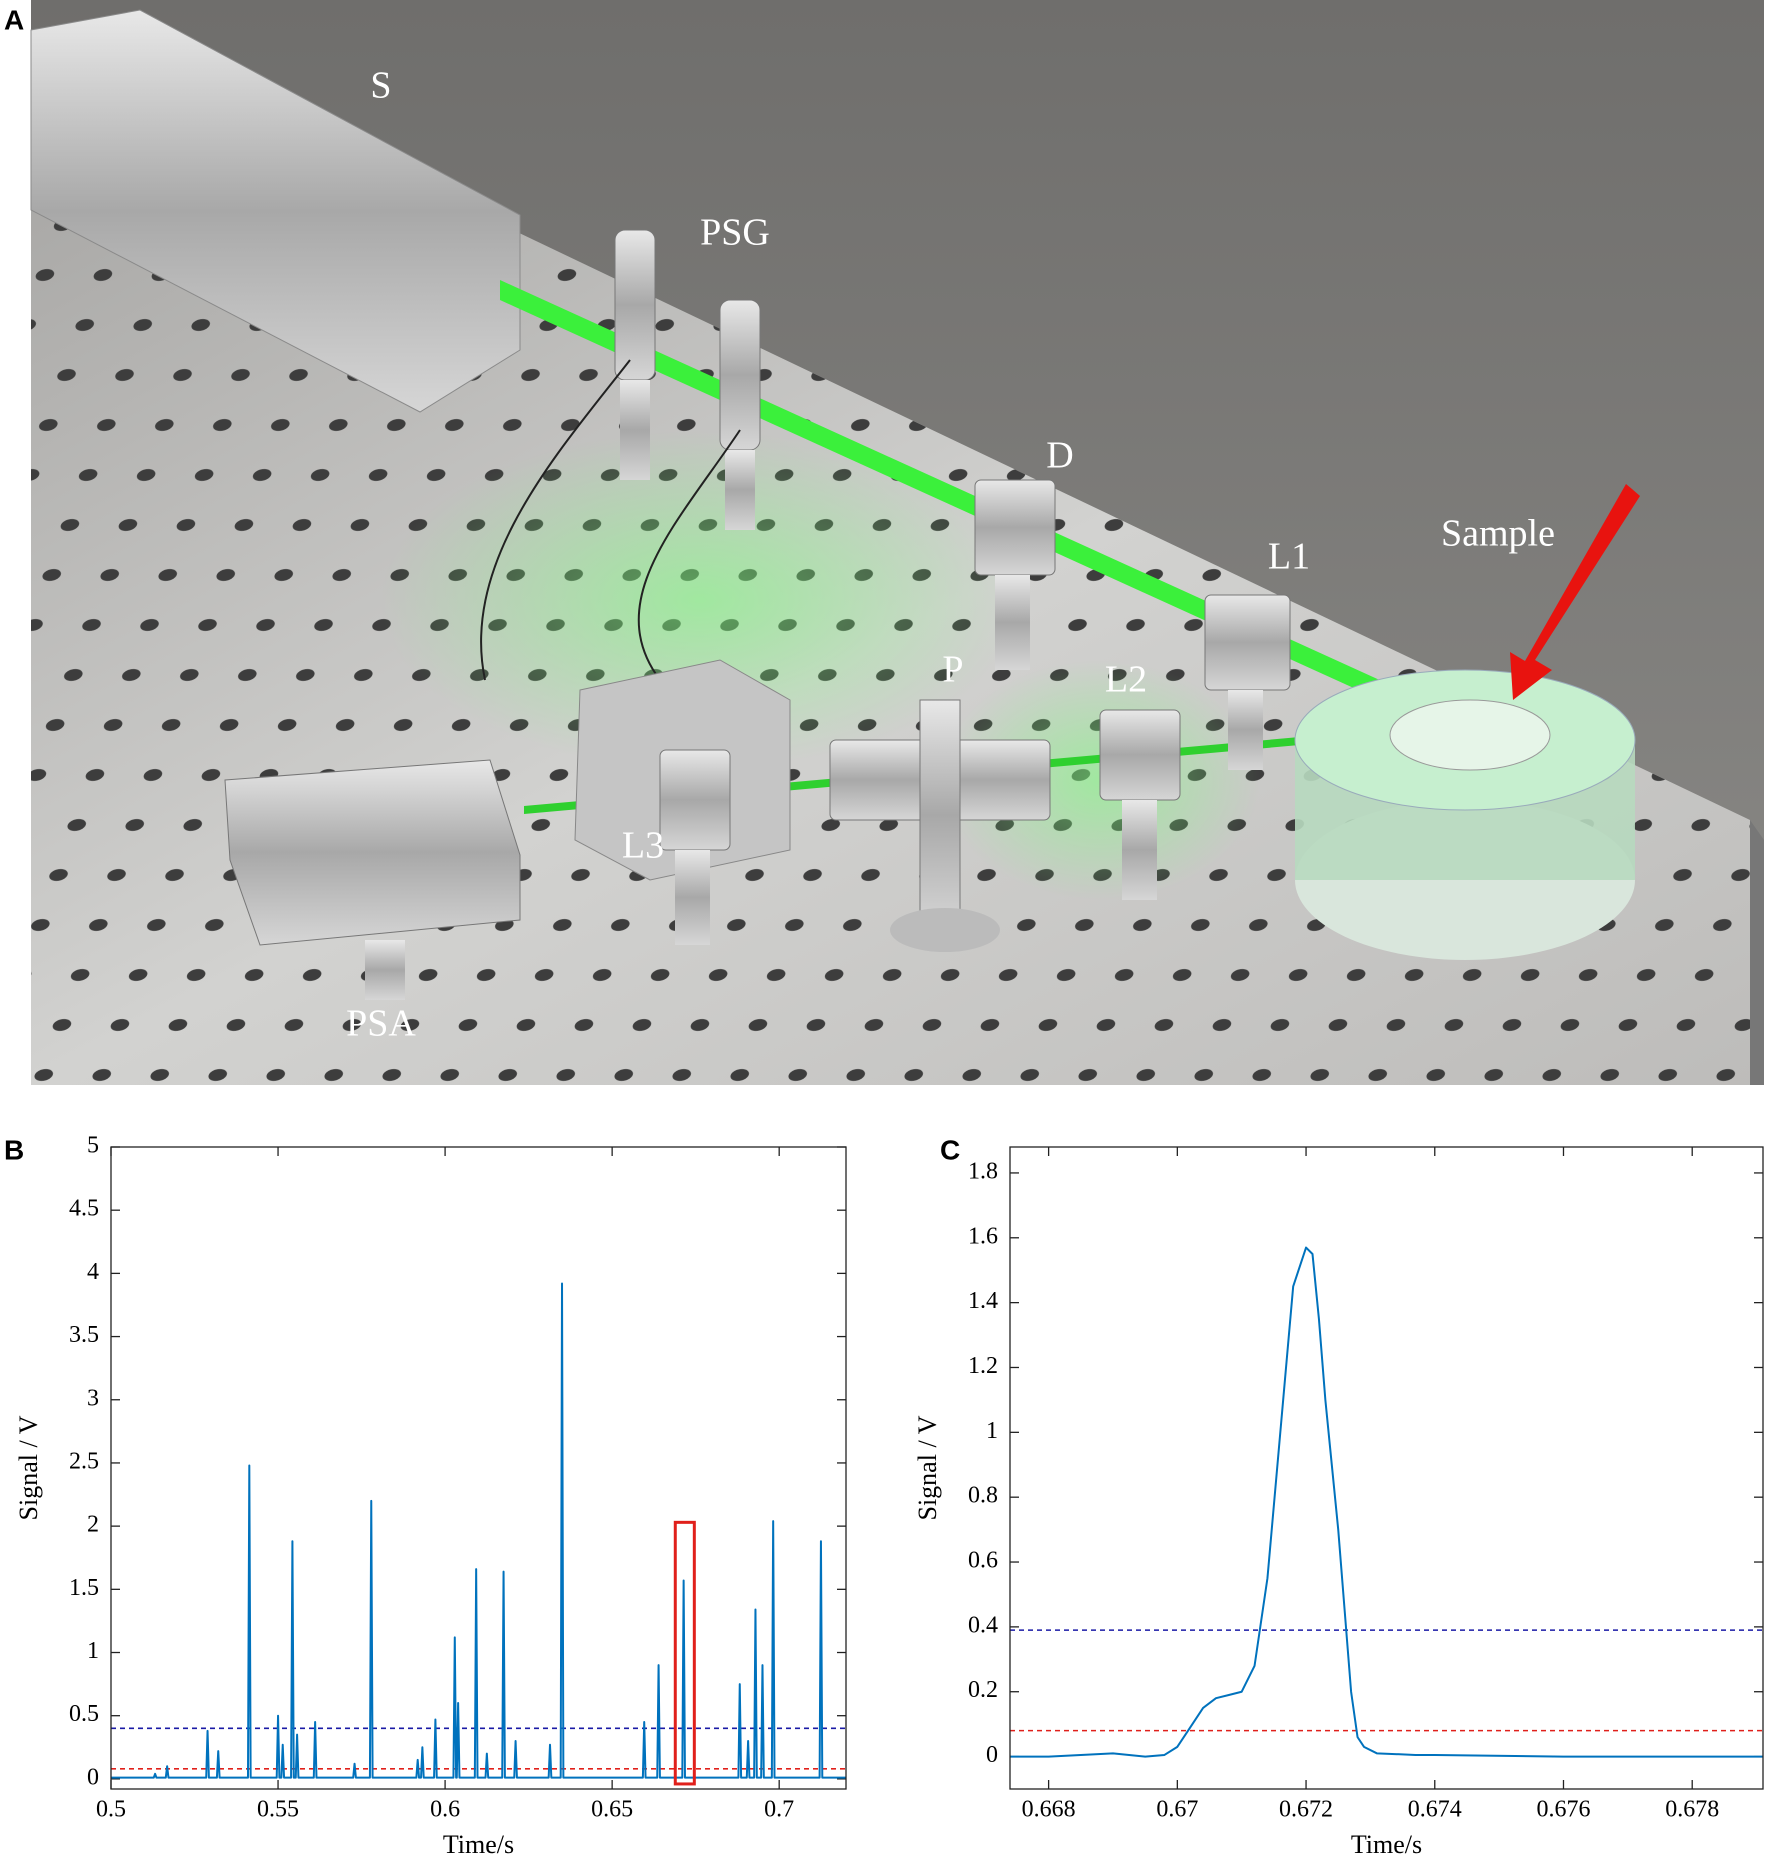 This screenshot has height=1871, width=1772. I want to click on scene-label: L3, so click(643, 846).